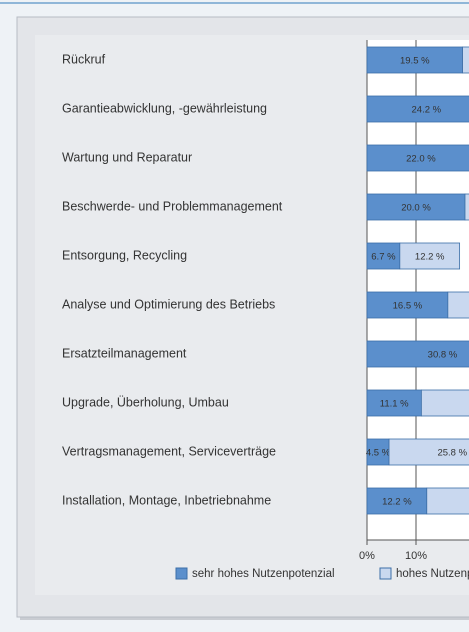 The image size is (469, 632). What do you see at coordinates (416, 556) in the screenshot?
I see `x-tick-label: 10%` at bounding box center [416, 556].